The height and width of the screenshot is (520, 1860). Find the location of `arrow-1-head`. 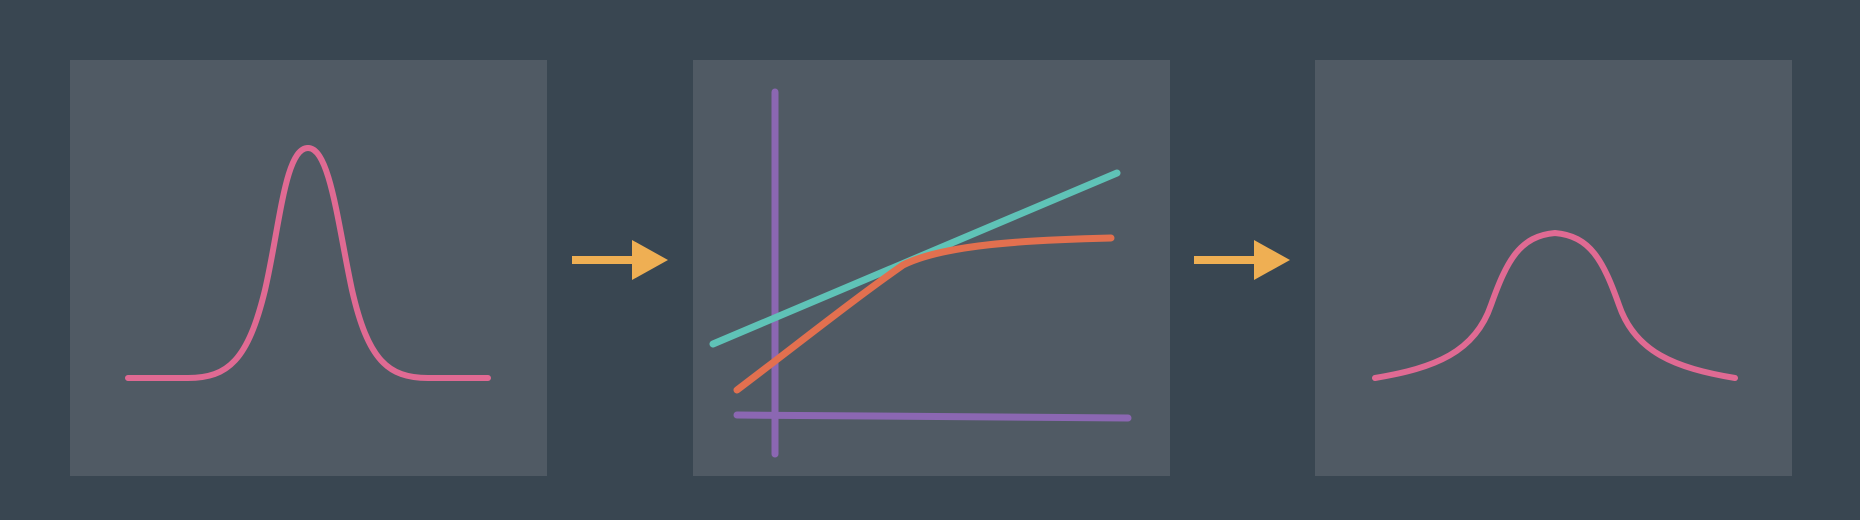

arrow-1-head is located at coordinates (650, 260).